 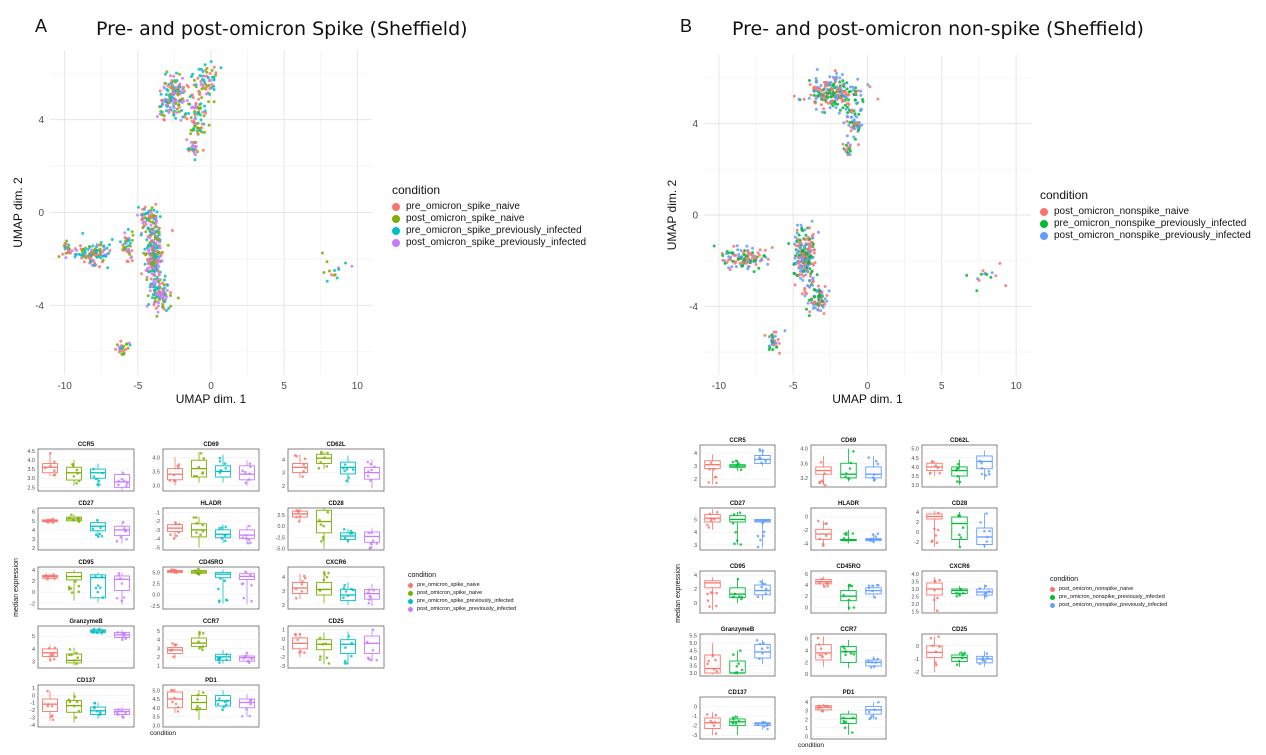 I want to click on y-tick-label: 3.5, so click(x=915, y=477).